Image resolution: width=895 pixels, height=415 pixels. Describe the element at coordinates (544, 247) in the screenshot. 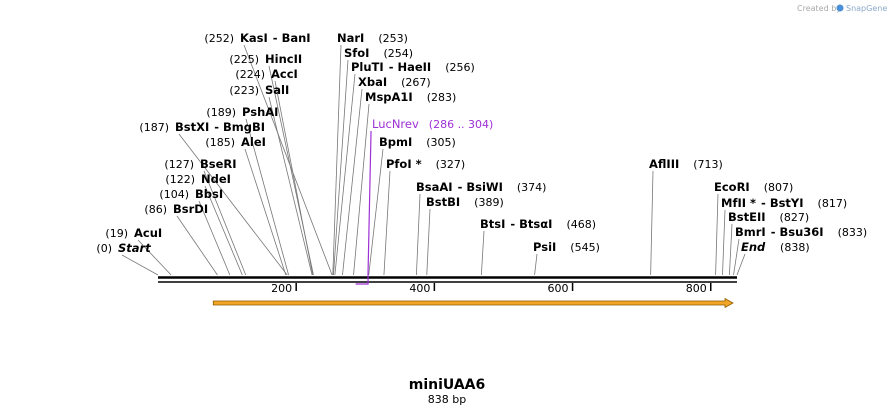

I see `site-psii: PsiI` at that location.